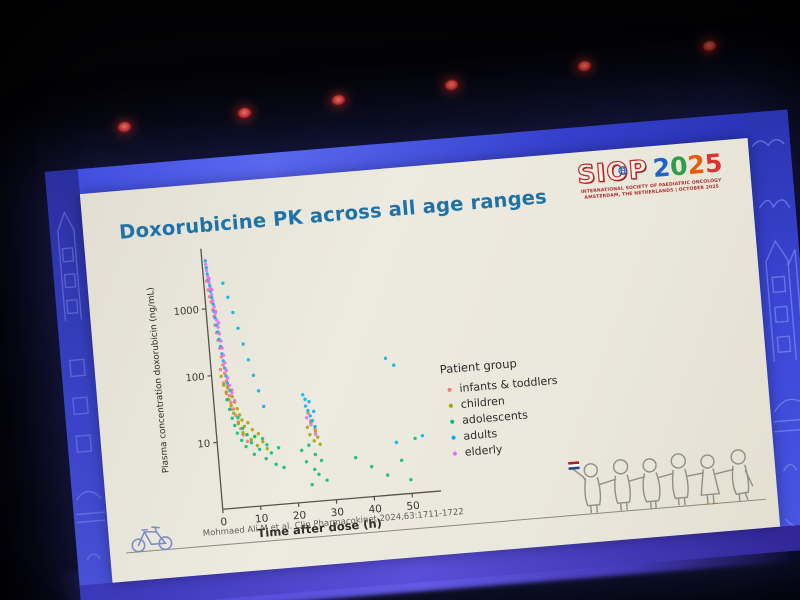  I want to click on amsterdam-doodle-left, so click(81, 385).